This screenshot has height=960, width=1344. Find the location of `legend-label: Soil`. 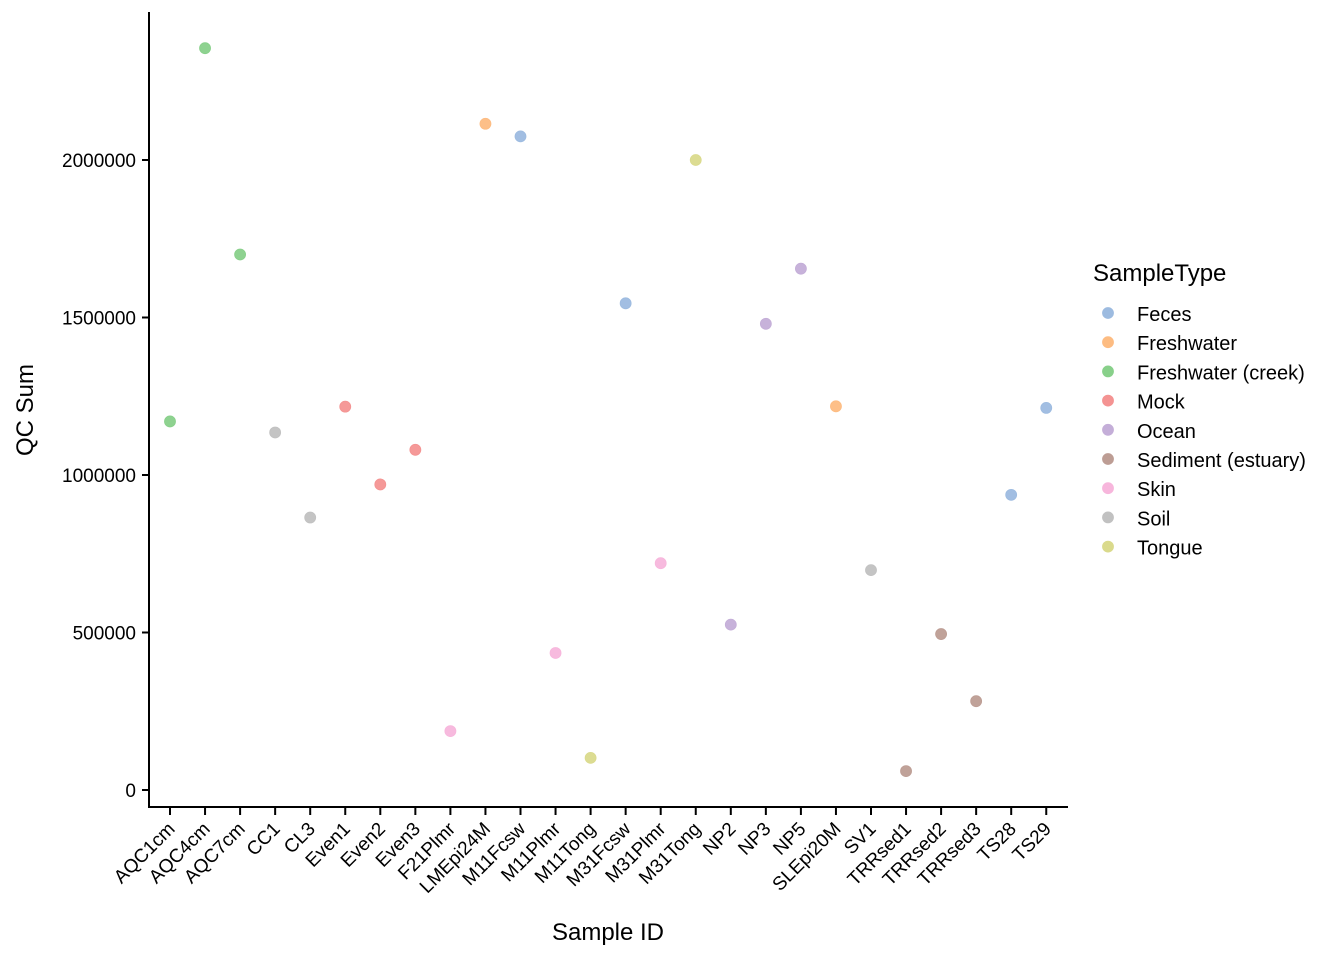

legend-label: Soil is located at coordinates (1153, 519).